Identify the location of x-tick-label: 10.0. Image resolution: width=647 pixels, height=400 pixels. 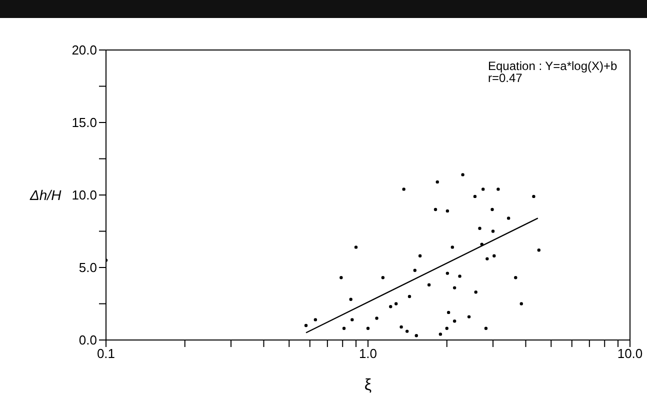
(630, 354).